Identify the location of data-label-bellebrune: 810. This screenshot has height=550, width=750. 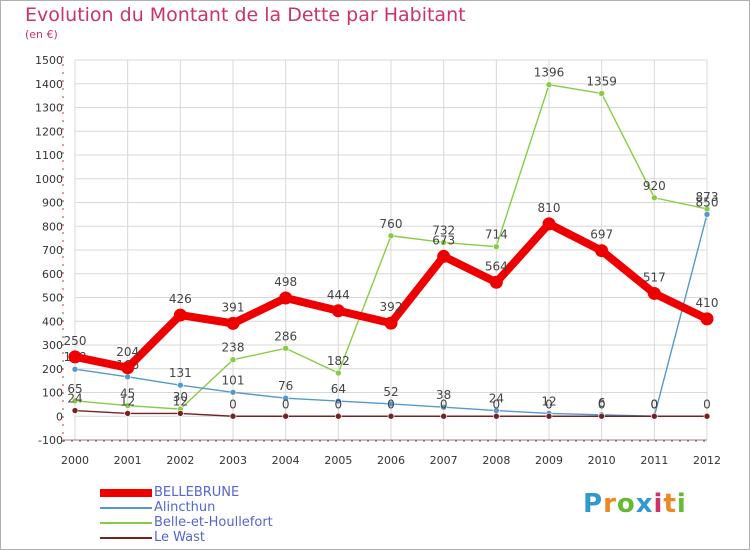
(549, 208).